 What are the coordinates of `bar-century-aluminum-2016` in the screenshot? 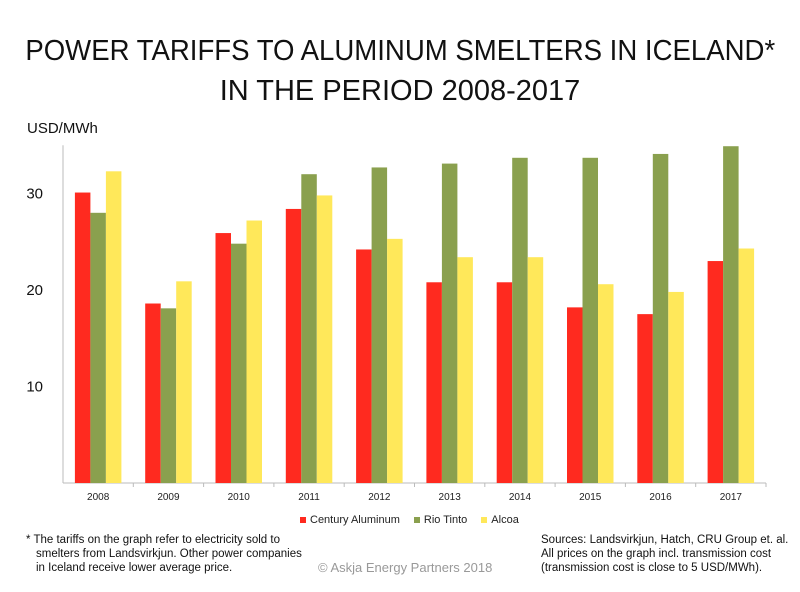 It's located at (645, 398).